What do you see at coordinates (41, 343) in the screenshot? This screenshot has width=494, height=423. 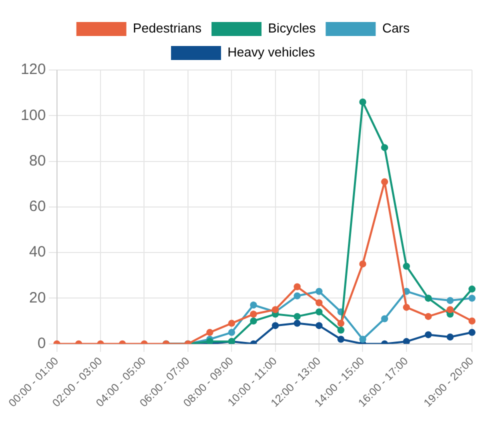 I see `y-tick-label: 0` at bounding box center [41, 343].